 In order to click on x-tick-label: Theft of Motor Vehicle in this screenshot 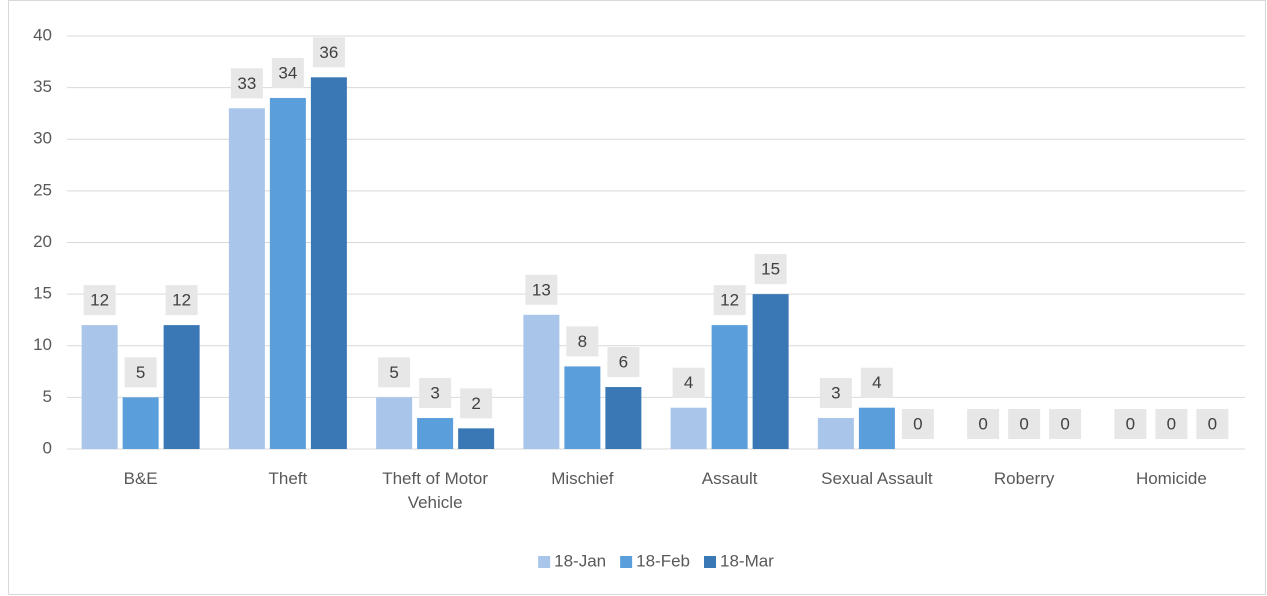, I will do `click(435, 490)`.